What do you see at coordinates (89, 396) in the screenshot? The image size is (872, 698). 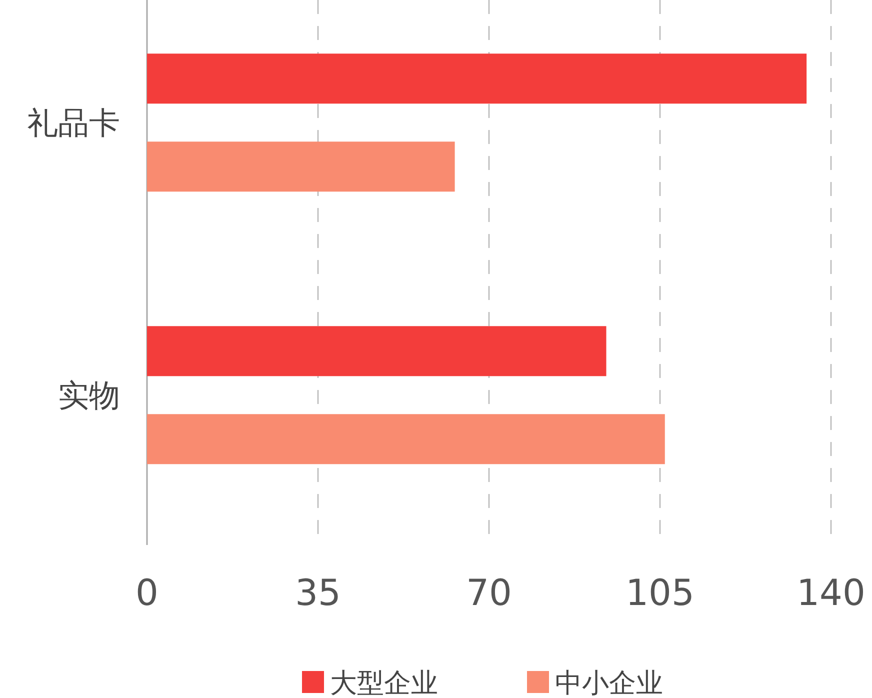 I see `y-tick-label: 实物` at bounding box center [89, 396].